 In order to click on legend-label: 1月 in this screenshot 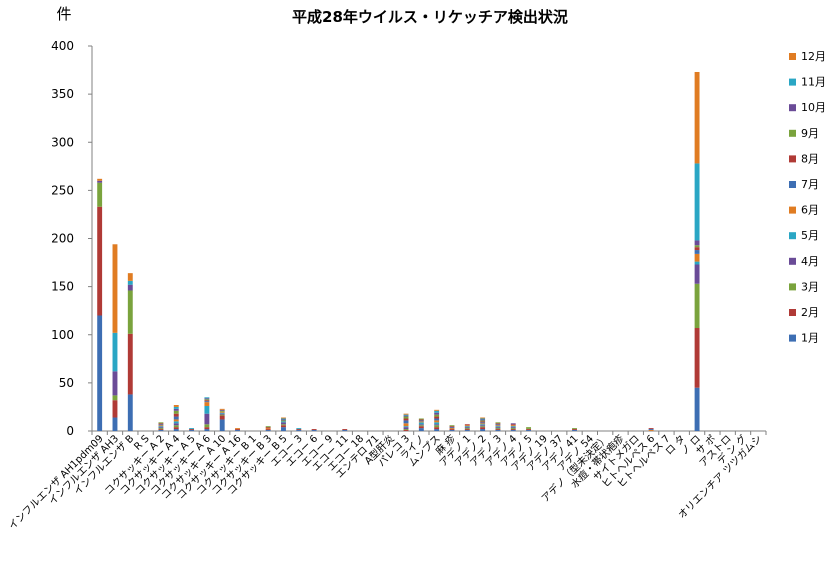, I will do `click(810, 338)`.